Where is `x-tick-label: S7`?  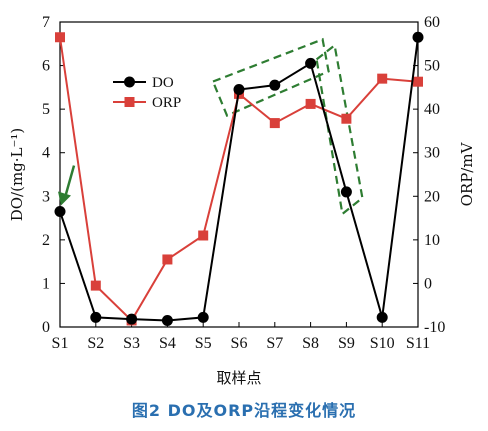 x-tick-label: S7 is located at coordinates (274, 343).